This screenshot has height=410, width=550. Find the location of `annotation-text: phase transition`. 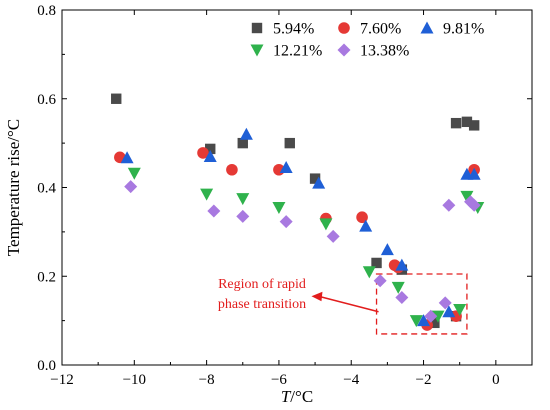

annotation-text: phase transition is located at coordinates (262, 304).